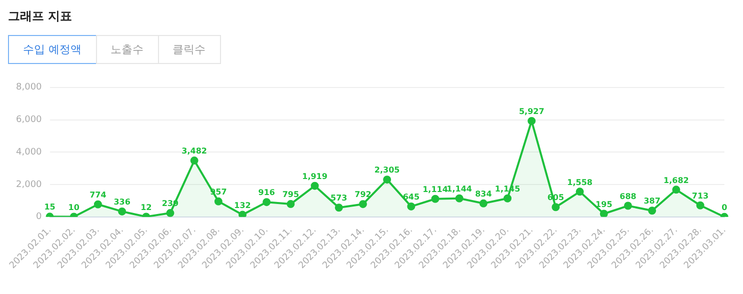 Image resolution: width=743 pixels, height=294 pixels. I want to click on data-label: 713, so click(700, 195).